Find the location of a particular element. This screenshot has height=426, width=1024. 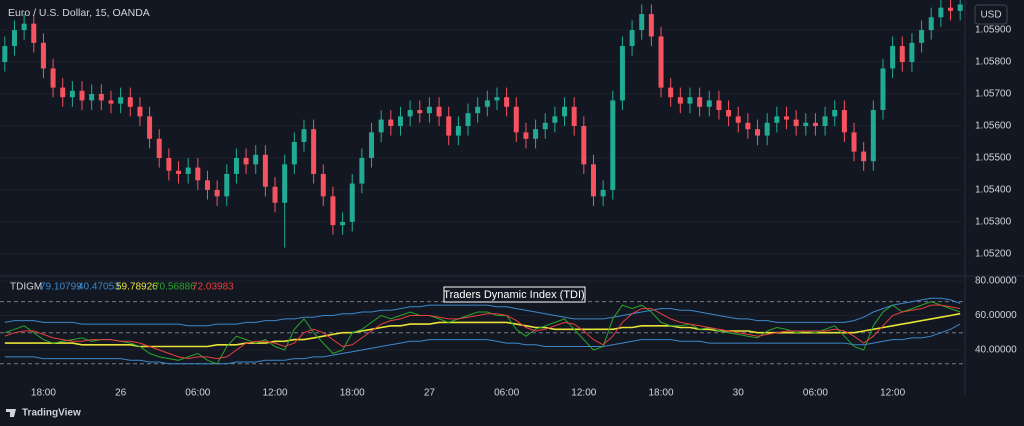

y-tick-label: 1.05900 is located at coordinates (993, 30).